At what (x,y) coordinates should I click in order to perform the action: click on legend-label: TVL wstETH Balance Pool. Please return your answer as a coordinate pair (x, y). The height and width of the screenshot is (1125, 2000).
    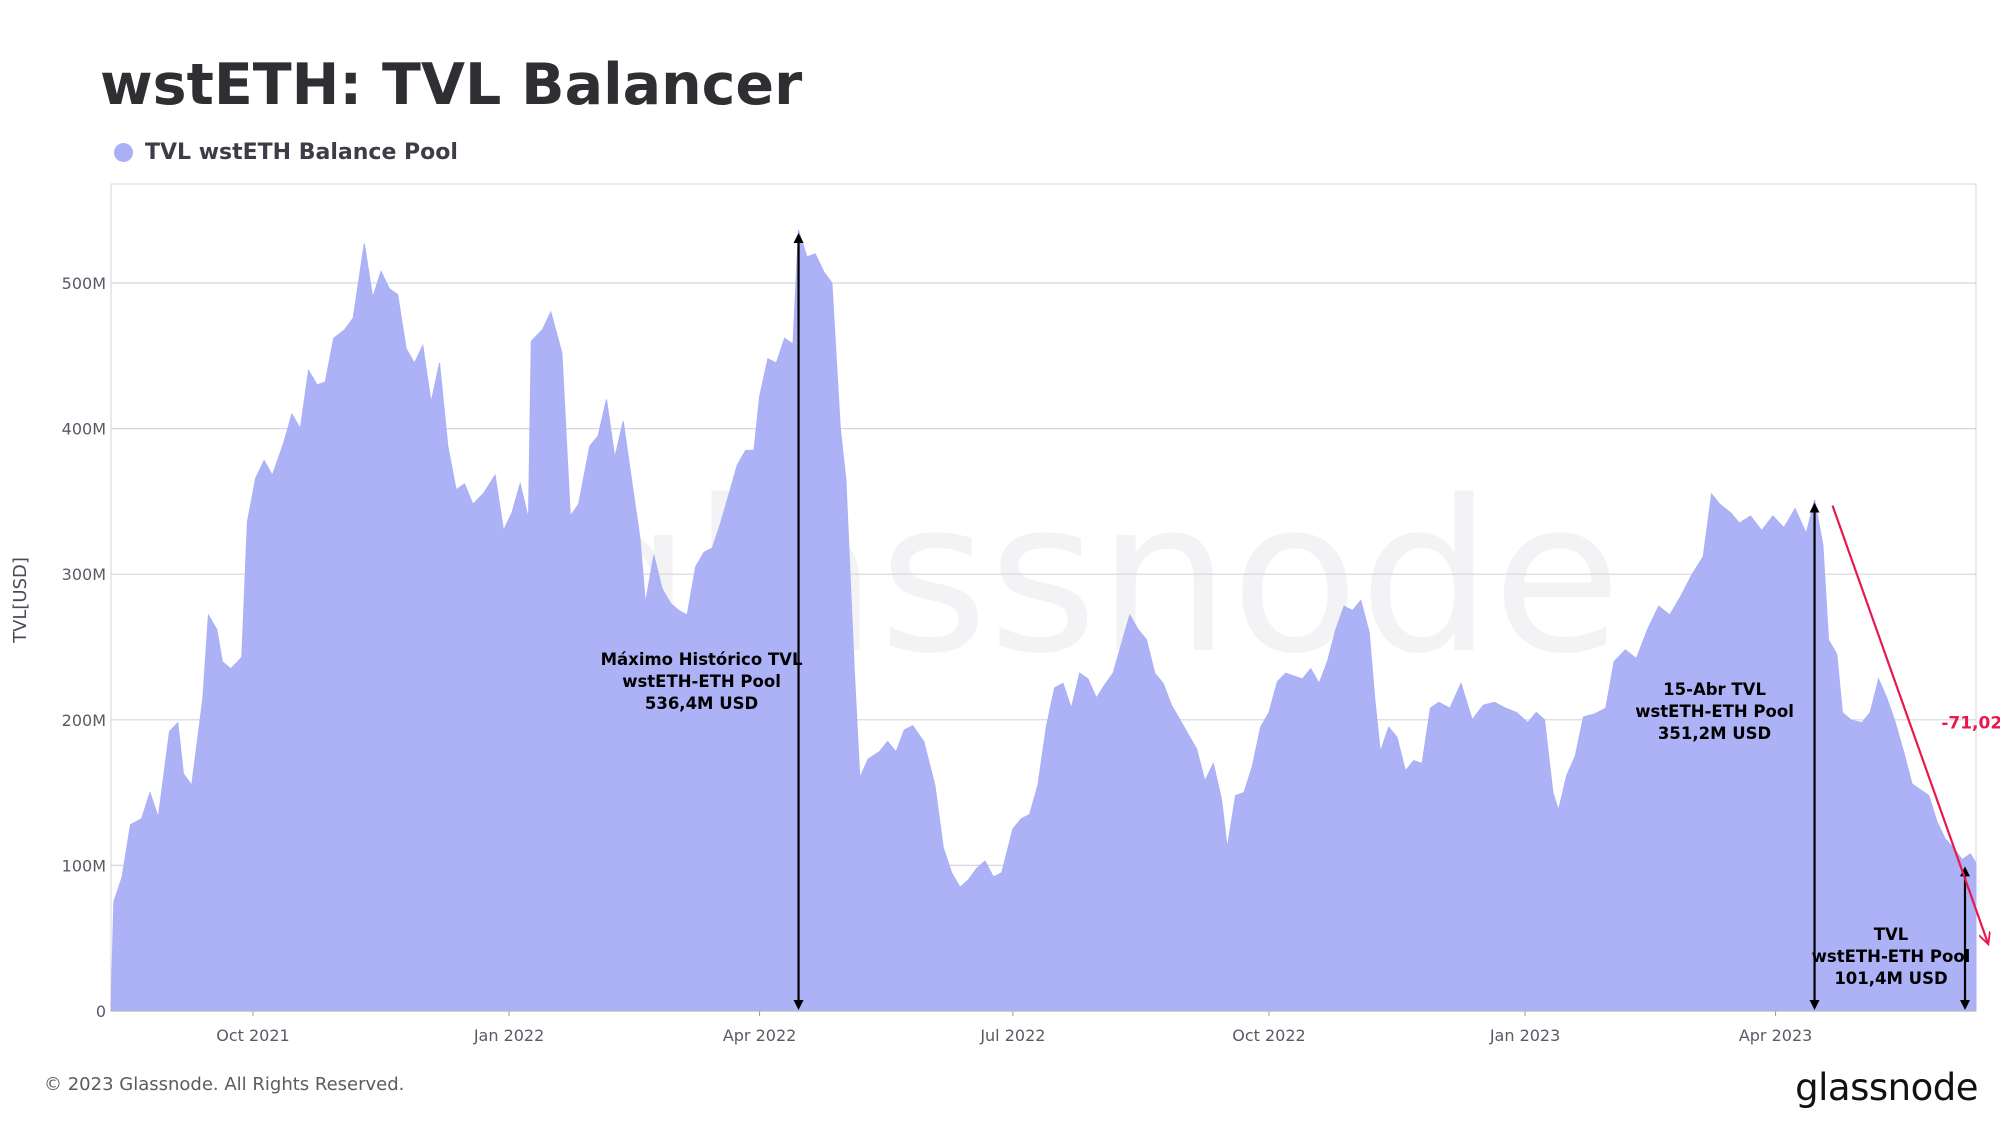
    Looking at the image, I should click on (301, 152).